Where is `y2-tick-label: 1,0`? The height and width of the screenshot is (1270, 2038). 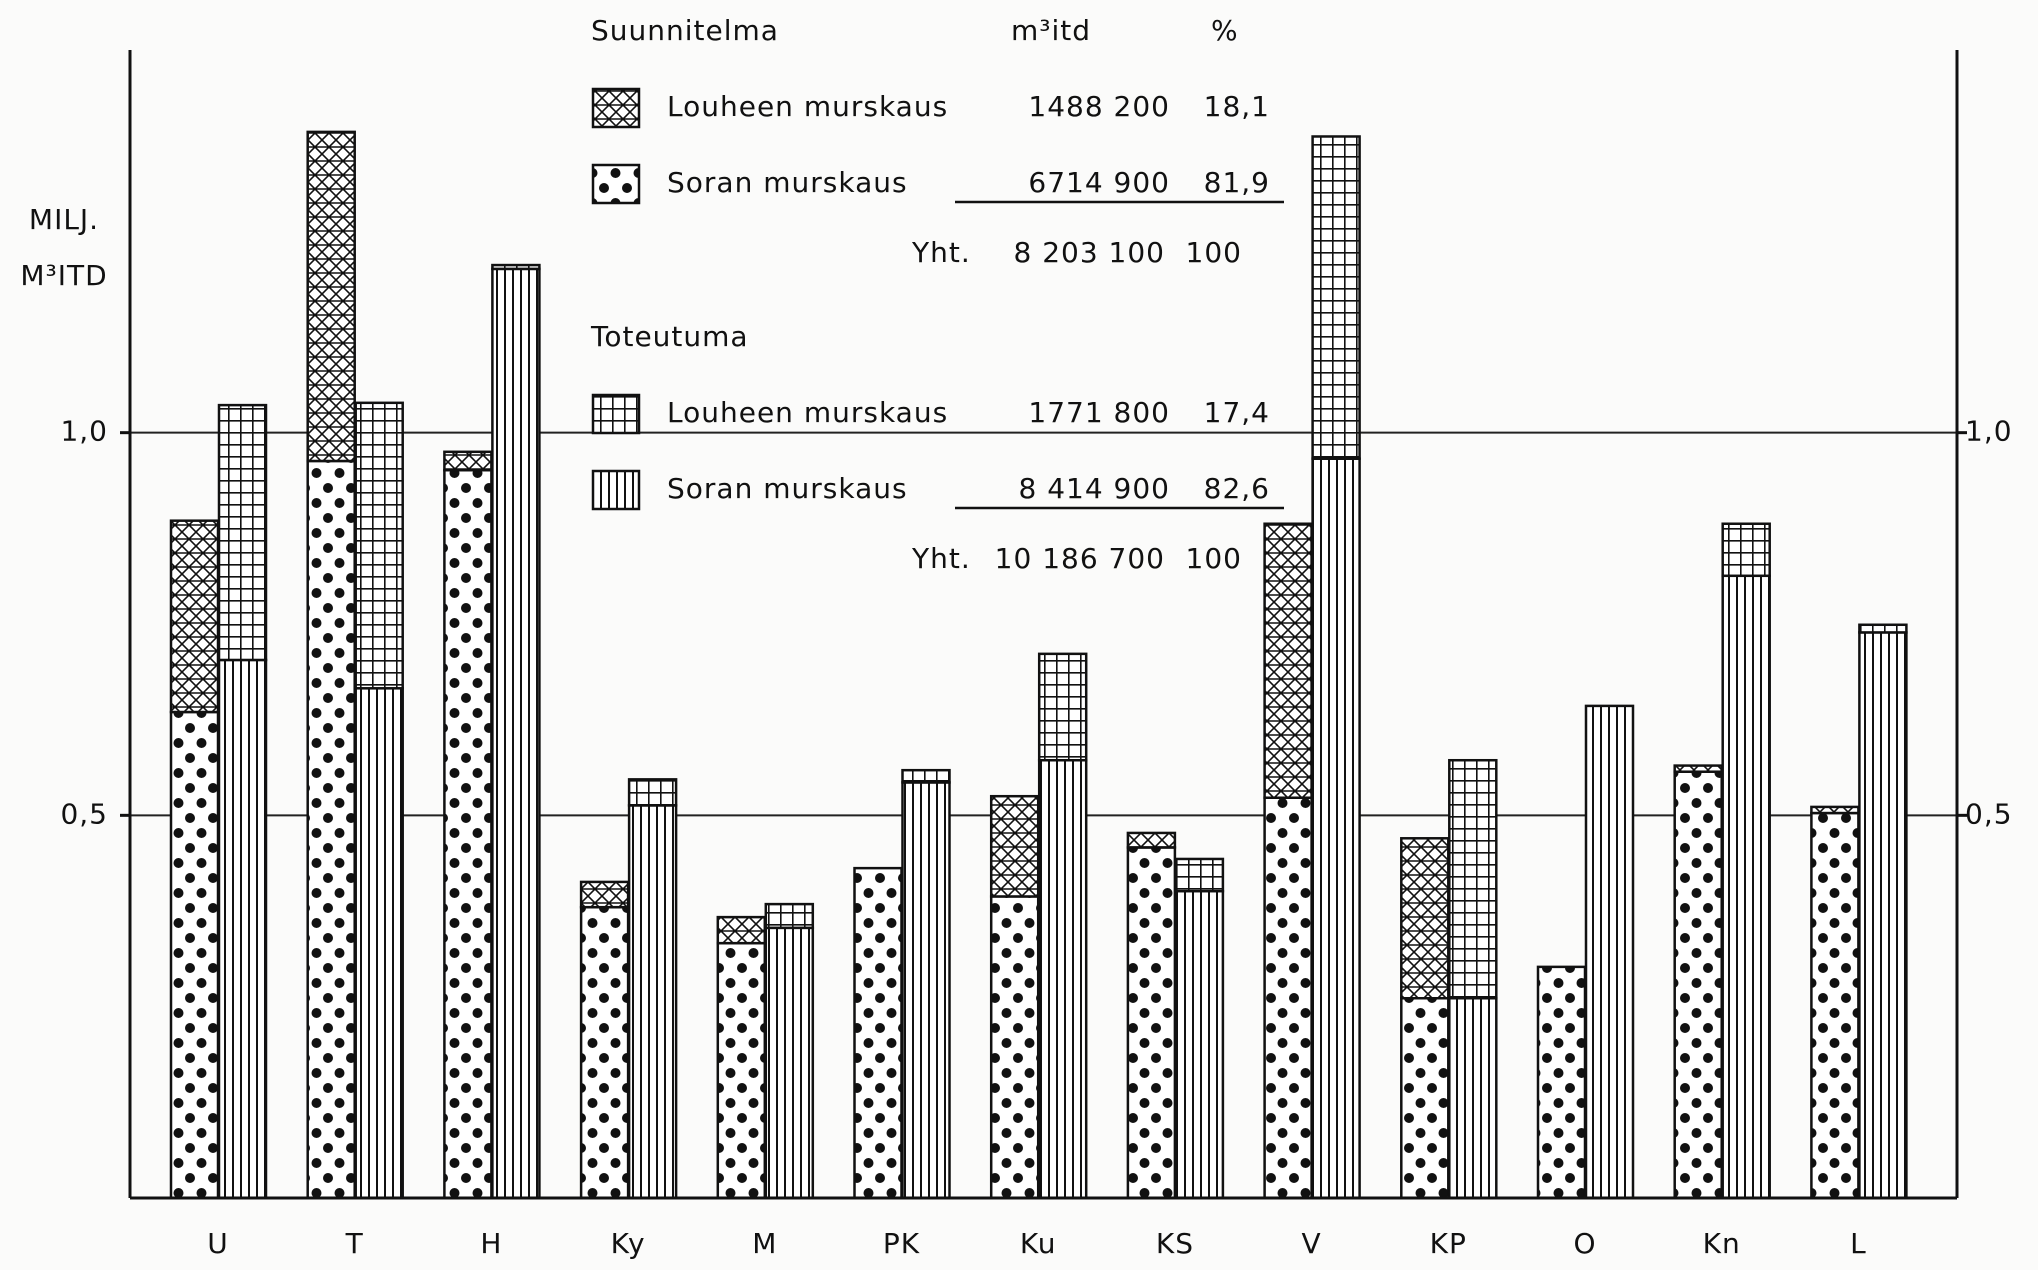 y2-tick-label: 1,0 is located at coordinates (1989, 431).